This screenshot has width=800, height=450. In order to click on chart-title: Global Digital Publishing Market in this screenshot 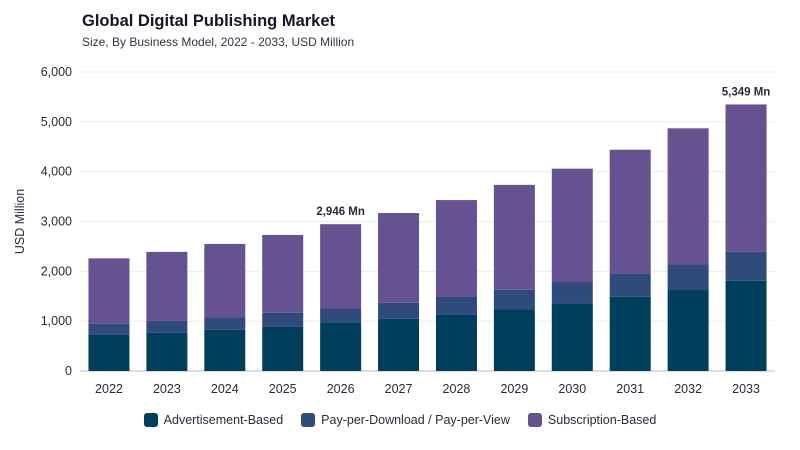, I will do `click(209, 21)`.